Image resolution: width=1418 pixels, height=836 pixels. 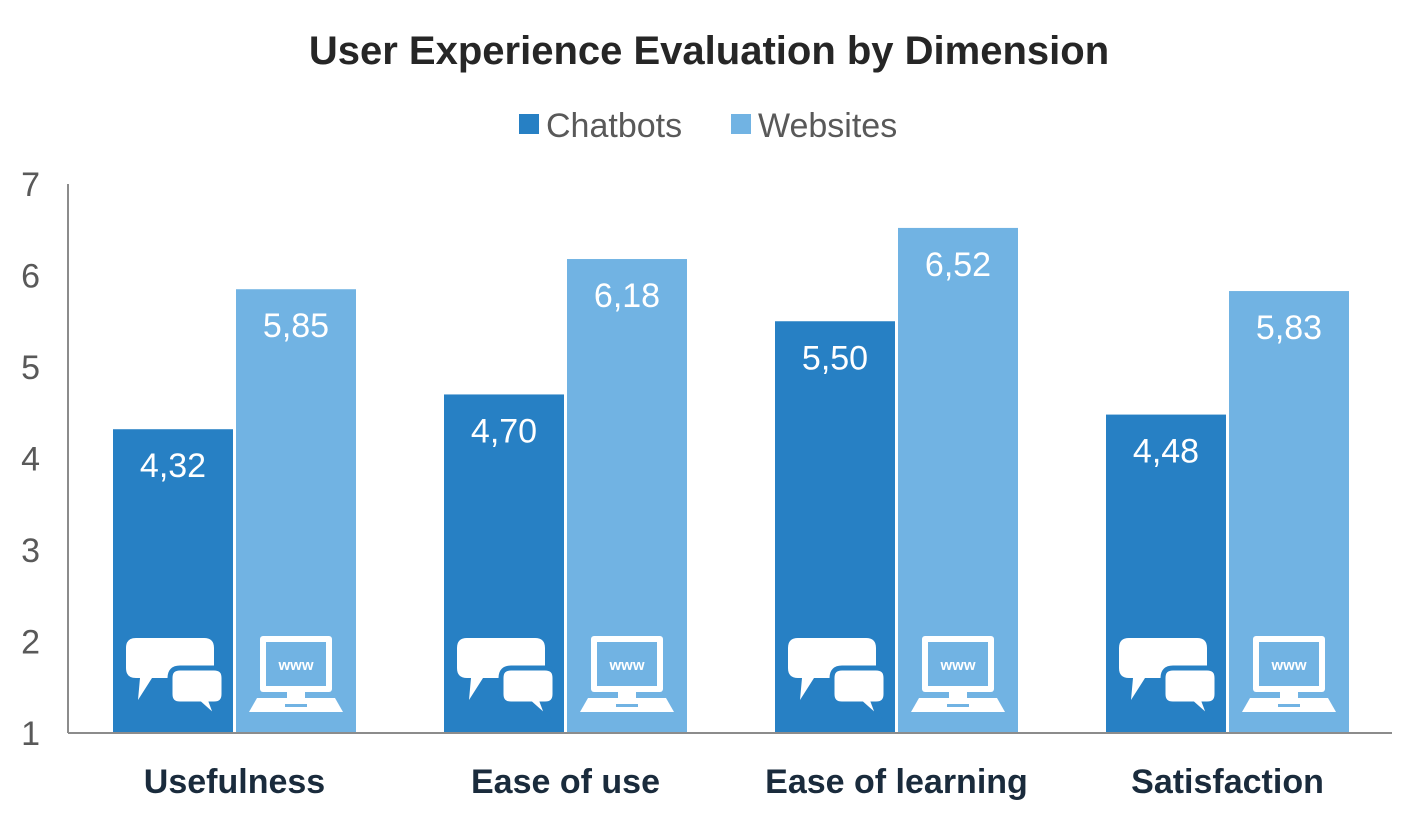 What do you see at coordinates (296, 326) in the screenshot?
I see `bar-value-label: 5,85` at bounding box center [296, 326].